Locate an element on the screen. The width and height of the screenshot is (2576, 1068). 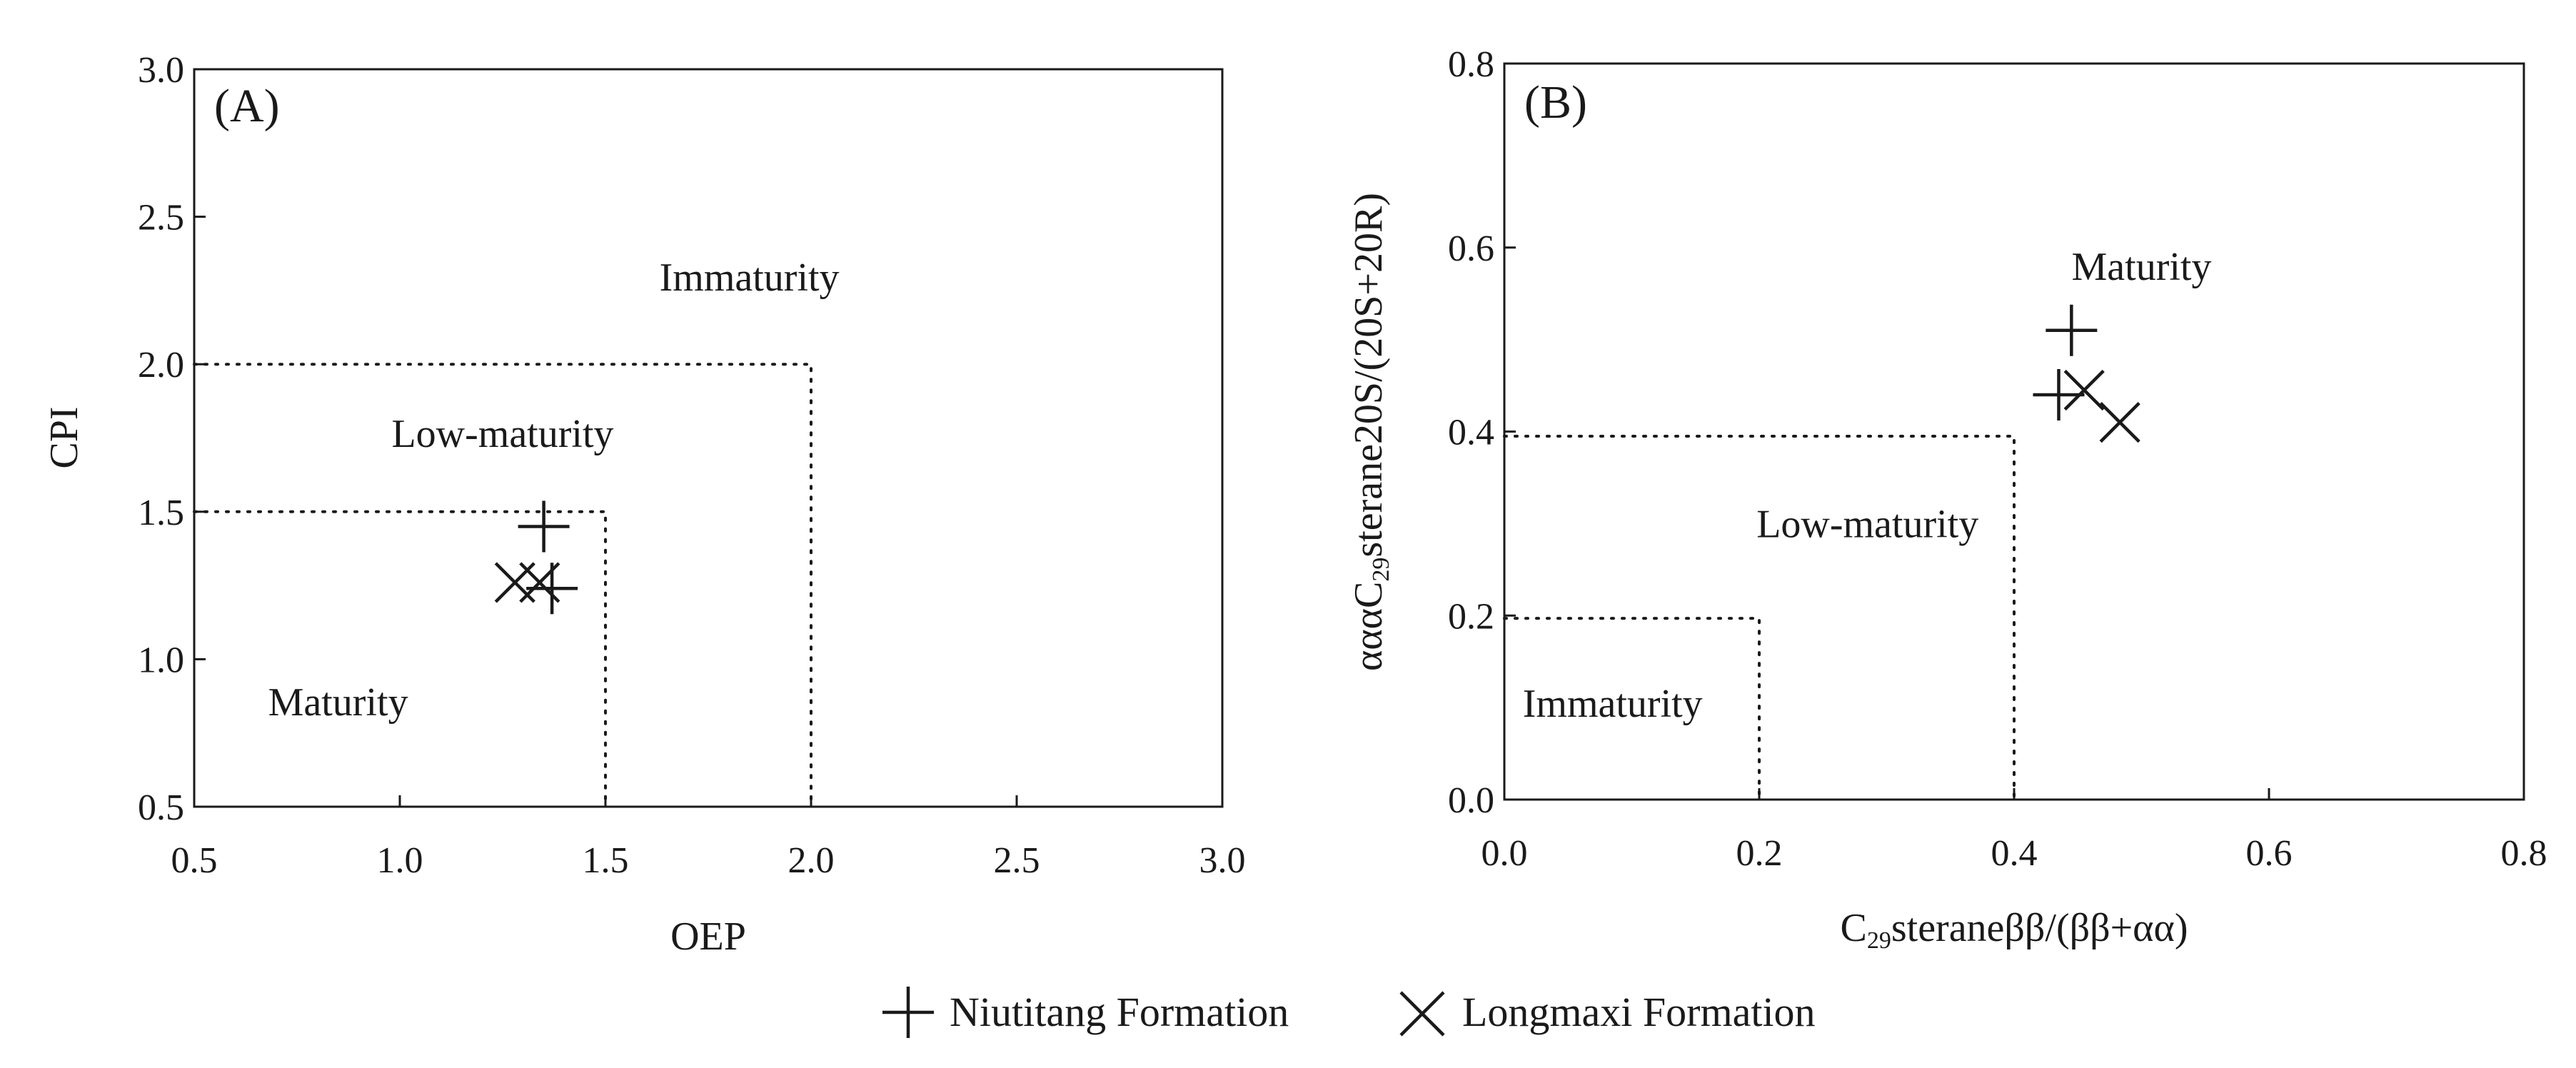
panel-a-point-niutitang is located at coordinates (544, 526).